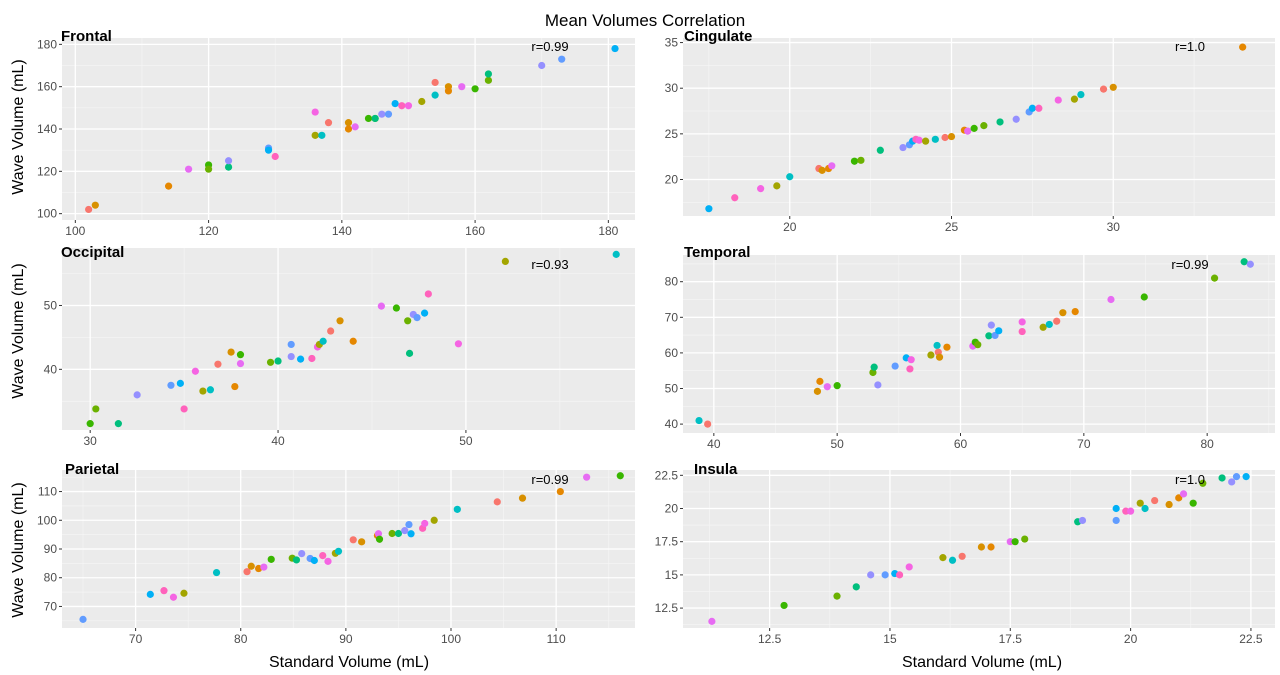  I want to click on y-tick-label: 35, so click(672, 43).